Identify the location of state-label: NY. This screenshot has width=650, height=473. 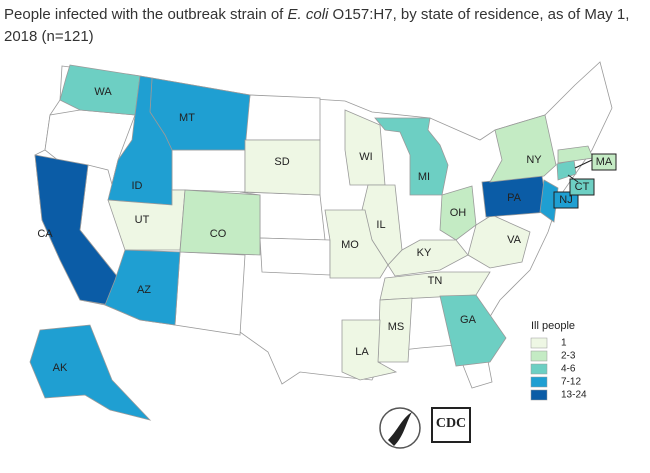
(534, 160).